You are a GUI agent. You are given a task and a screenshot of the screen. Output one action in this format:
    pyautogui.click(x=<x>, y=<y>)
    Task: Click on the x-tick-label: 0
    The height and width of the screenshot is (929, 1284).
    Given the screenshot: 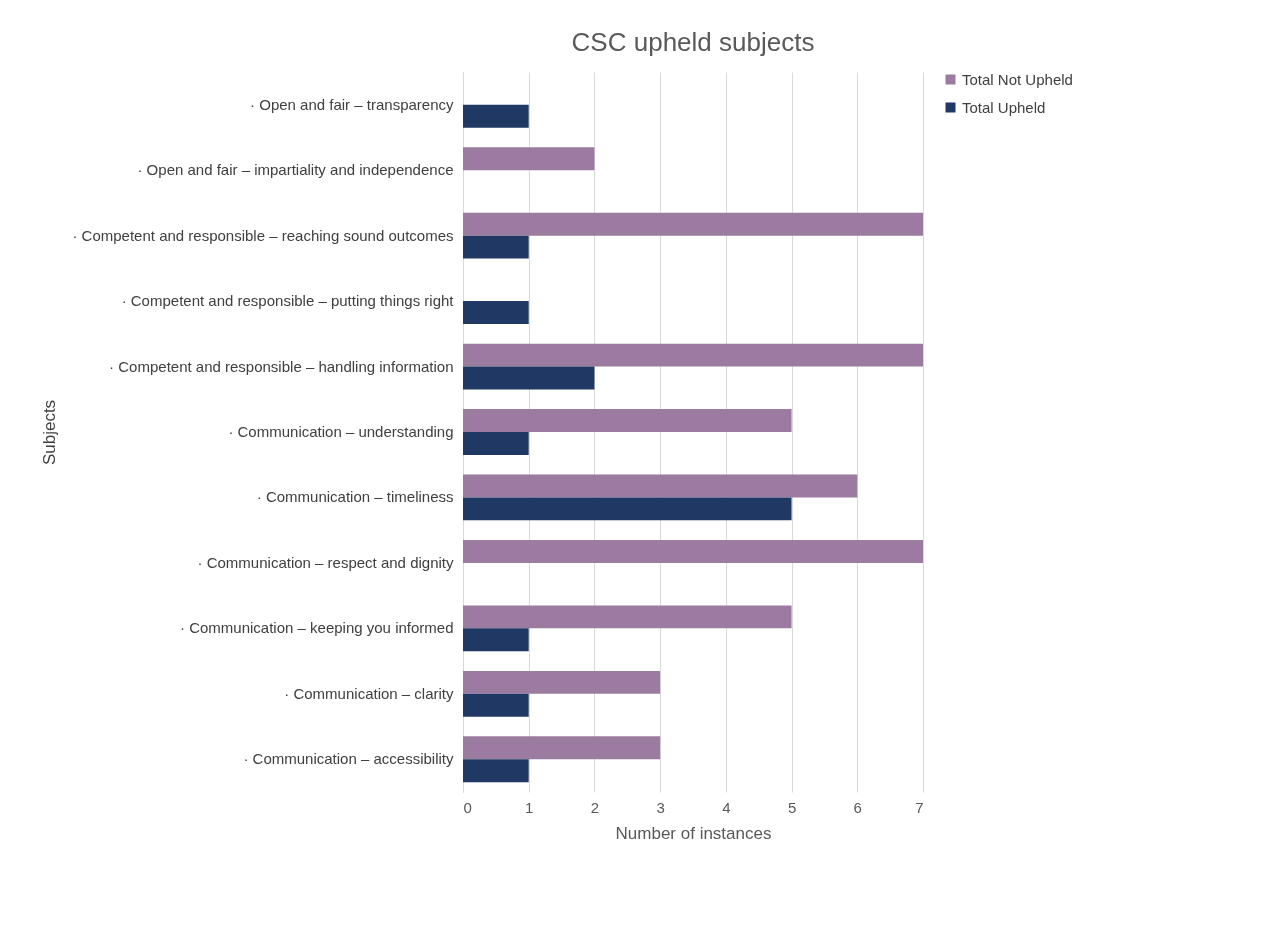 What is the action you would take?
    pyautogui.click(x=467, y=807)
    